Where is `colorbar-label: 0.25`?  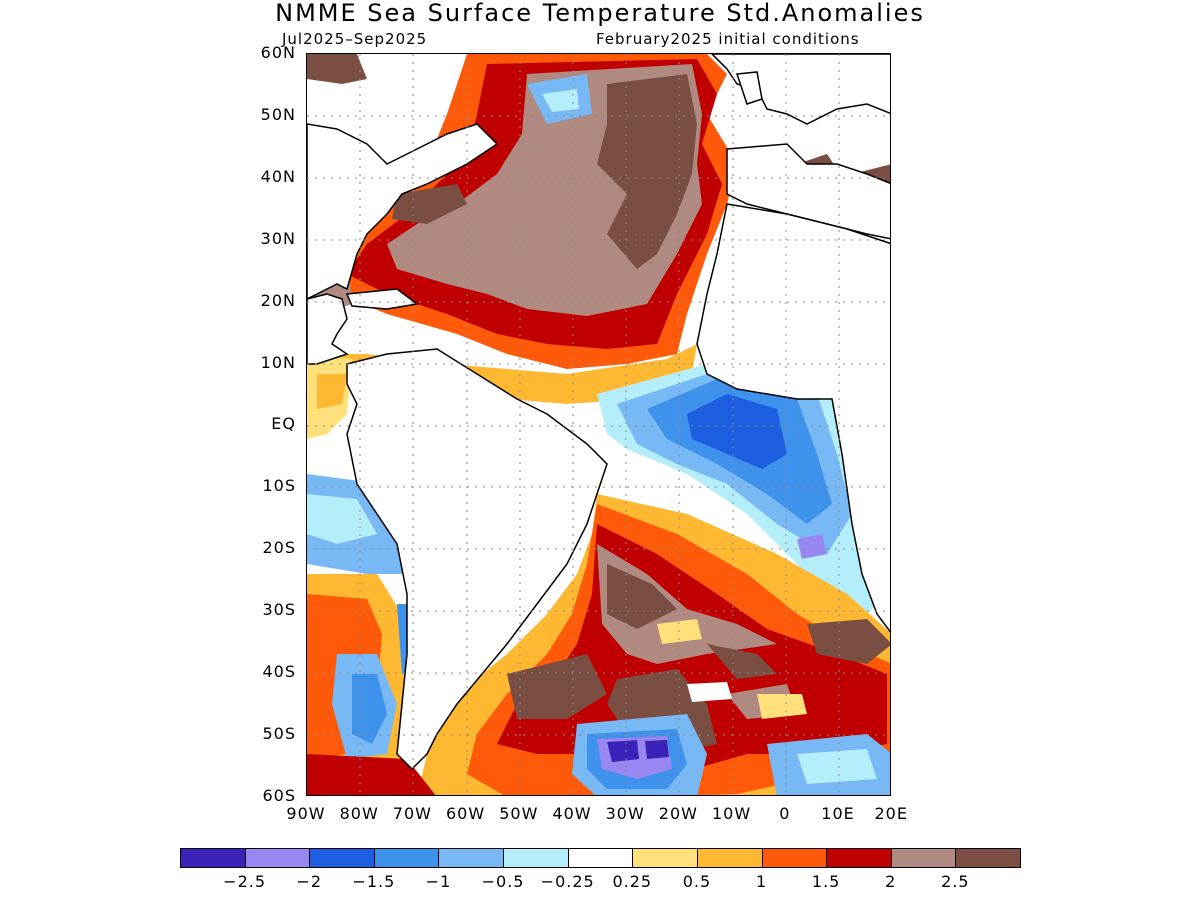
colorbar-label: 0.25 is located at coordinates (632, 881).